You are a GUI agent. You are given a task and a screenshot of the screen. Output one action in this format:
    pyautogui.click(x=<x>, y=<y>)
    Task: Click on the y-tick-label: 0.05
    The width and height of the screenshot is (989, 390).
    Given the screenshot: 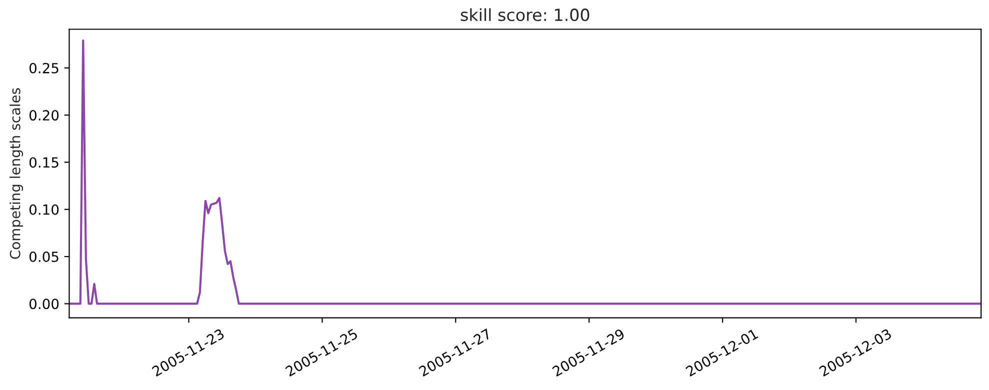 What is the action you would take?
    pyautogui.click(x=44, y=257)
    